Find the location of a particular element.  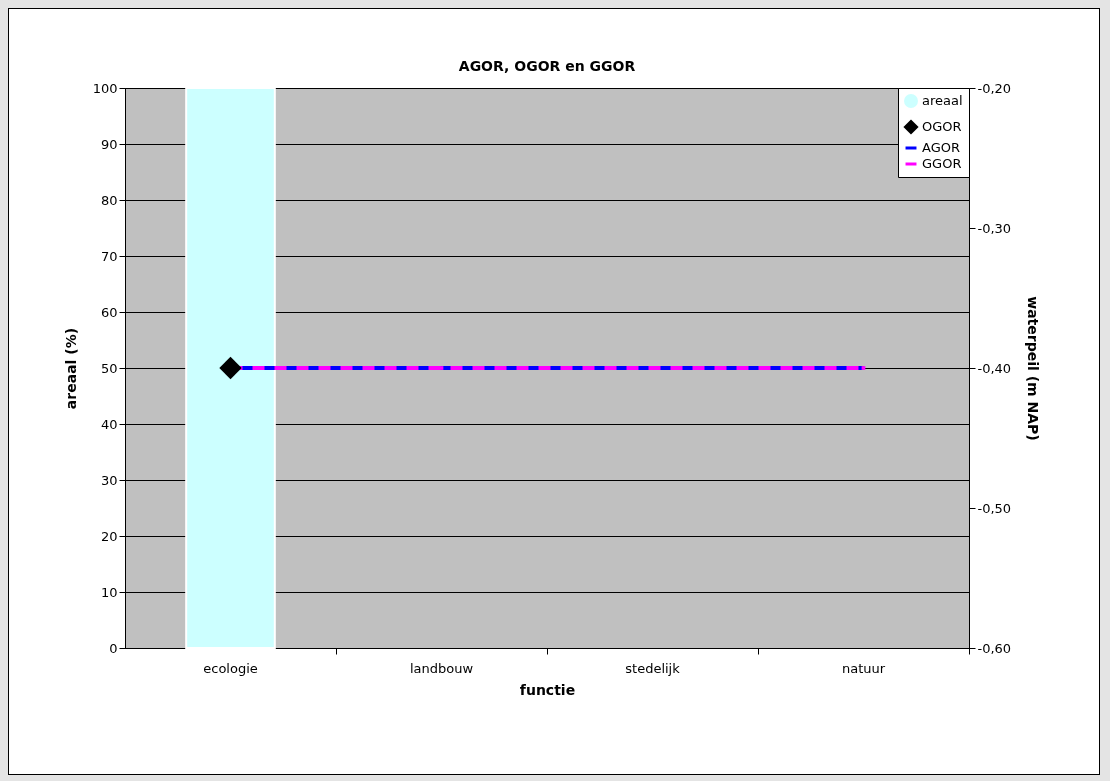

y-tick-label: 20 is located at coordinates (109, 536).